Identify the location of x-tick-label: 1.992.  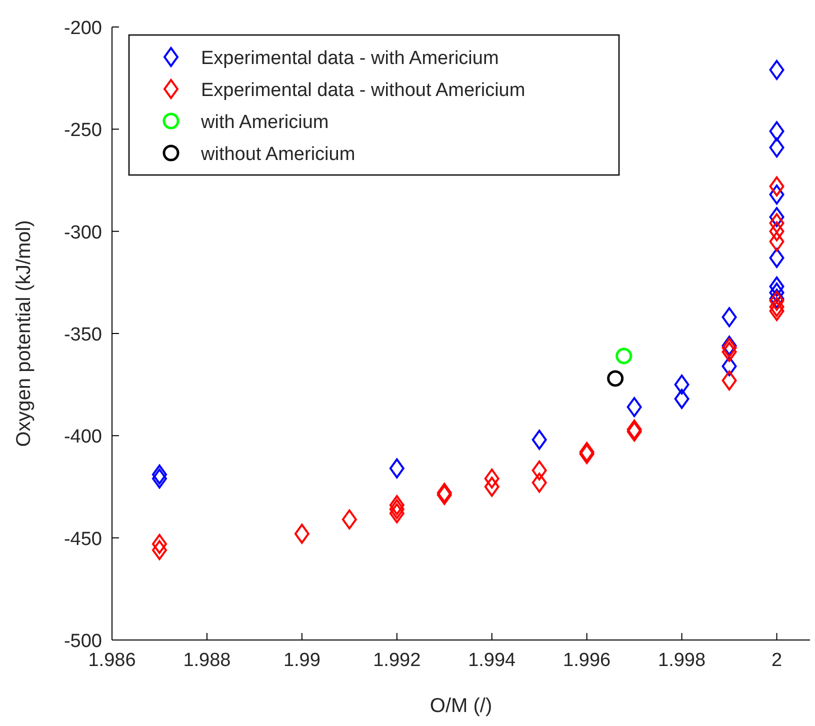
(397, 660).